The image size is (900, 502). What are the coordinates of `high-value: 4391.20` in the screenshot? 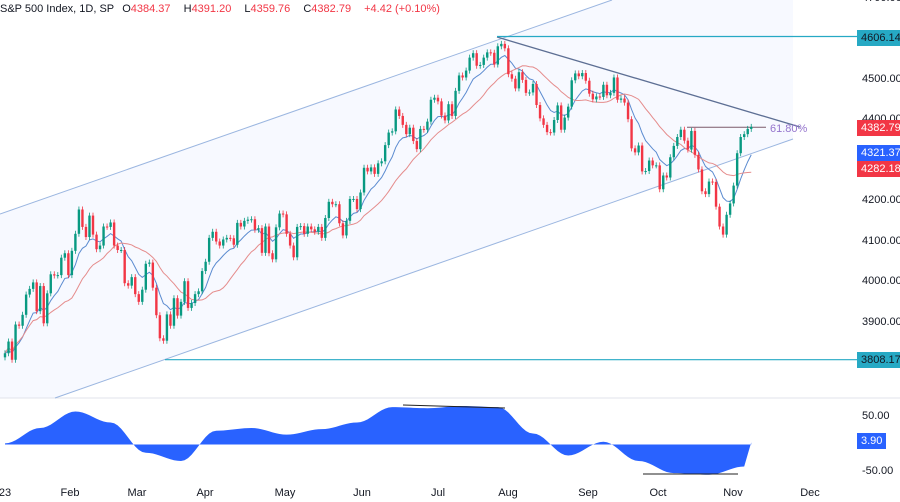 It's located at (211, 9).